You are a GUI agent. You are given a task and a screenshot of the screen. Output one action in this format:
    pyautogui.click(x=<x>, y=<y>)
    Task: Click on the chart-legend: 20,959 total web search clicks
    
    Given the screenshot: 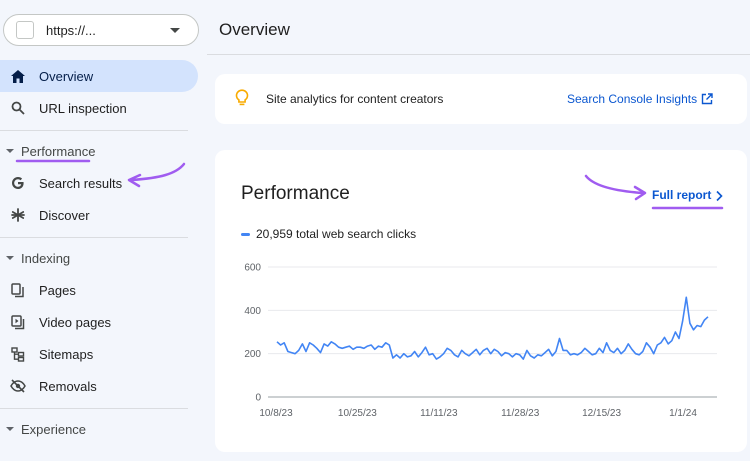 What is the action you would take?
    pyautogui.click(x=328, y=234)
    